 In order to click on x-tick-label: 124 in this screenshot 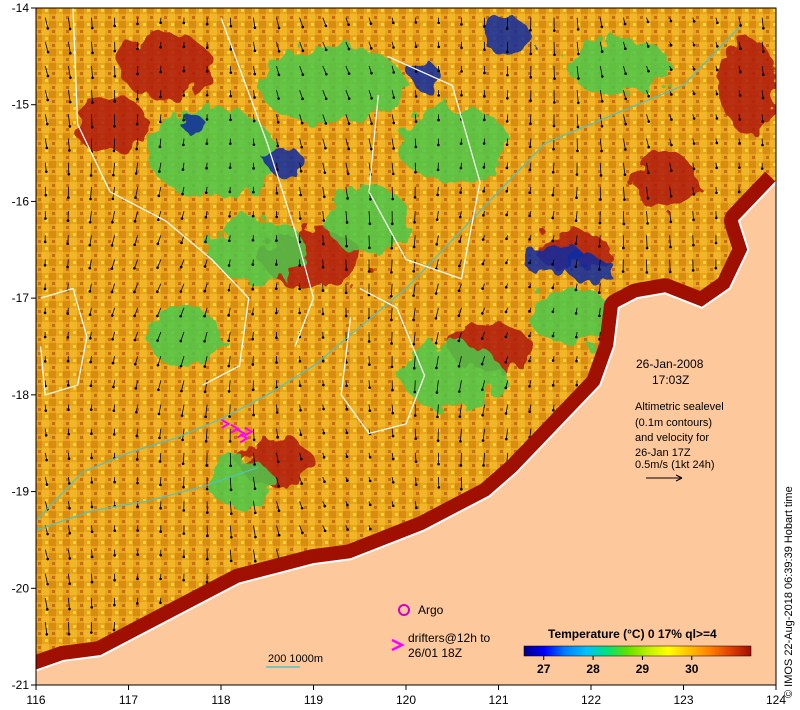, I will do `click(776, 700)`.